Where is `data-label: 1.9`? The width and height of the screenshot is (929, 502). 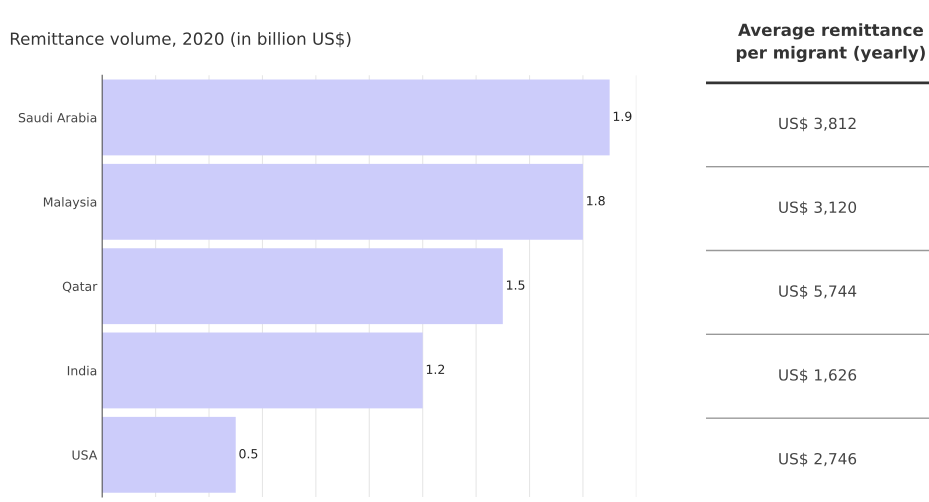 data-label: 1.9 is located at coordinates (623, 117).